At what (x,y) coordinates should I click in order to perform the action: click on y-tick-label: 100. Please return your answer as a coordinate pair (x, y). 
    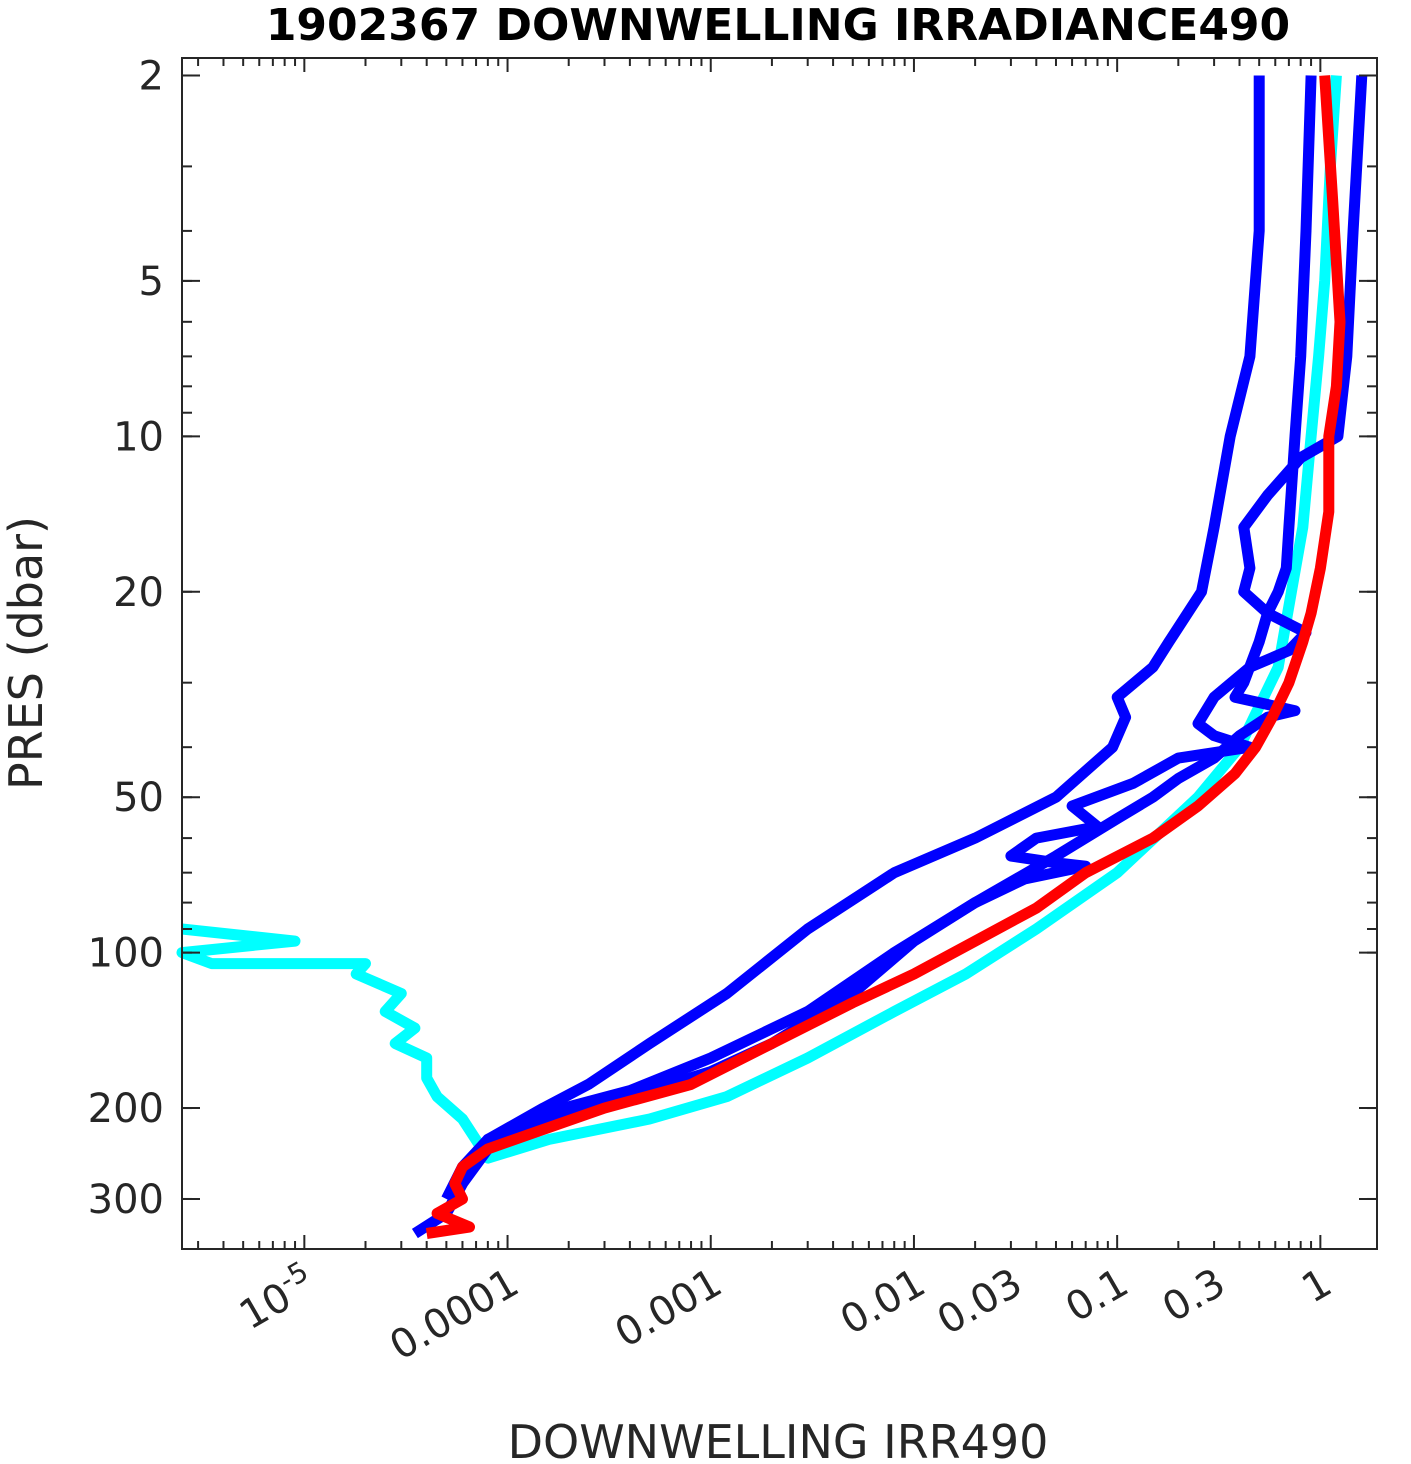
    Looking at the image, I should click on (126, 954).